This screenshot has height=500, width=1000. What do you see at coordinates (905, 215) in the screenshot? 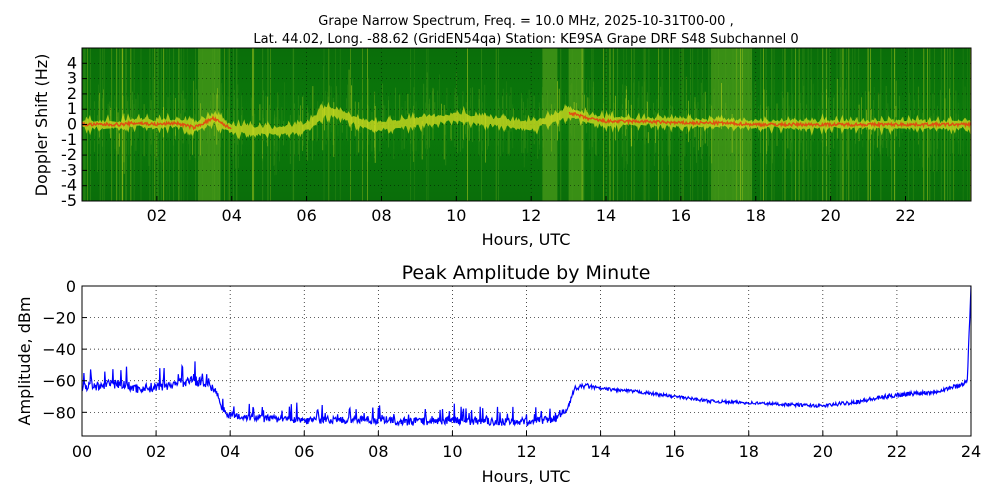
I see `spectrogram-x-tick-label: 22` at bounding box center [905, 215].